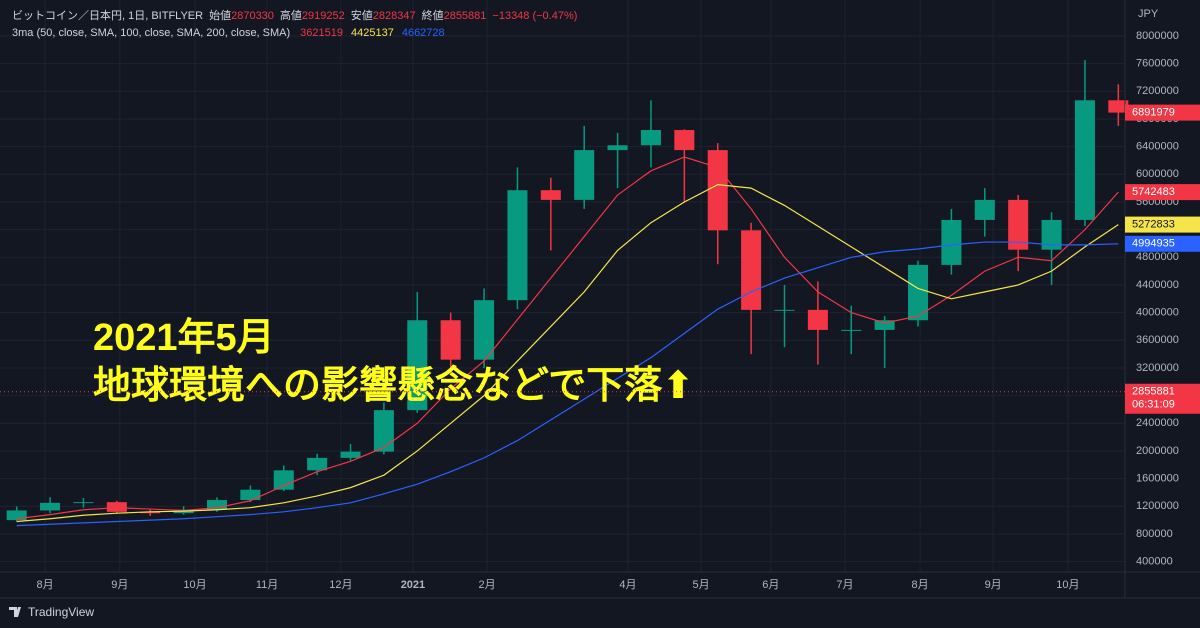  What do you see at coordinates (1157, 174) in the screenshot?
I see `y-tick-label: 6000000` at bounding box center [1157, 174].